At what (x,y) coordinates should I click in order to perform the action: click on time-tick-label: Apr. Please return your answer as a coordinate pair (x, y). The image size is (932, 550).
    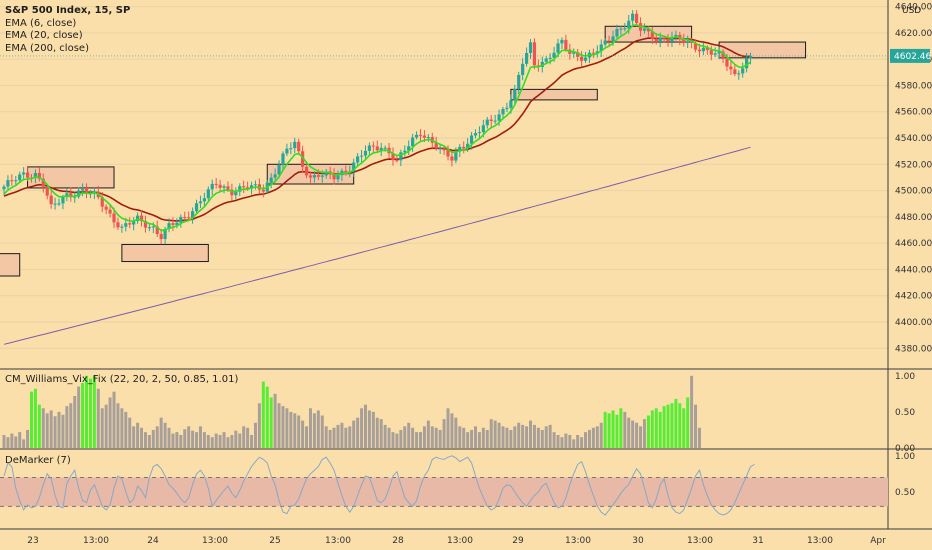
    Looking at the image, I should click on (878, 541).